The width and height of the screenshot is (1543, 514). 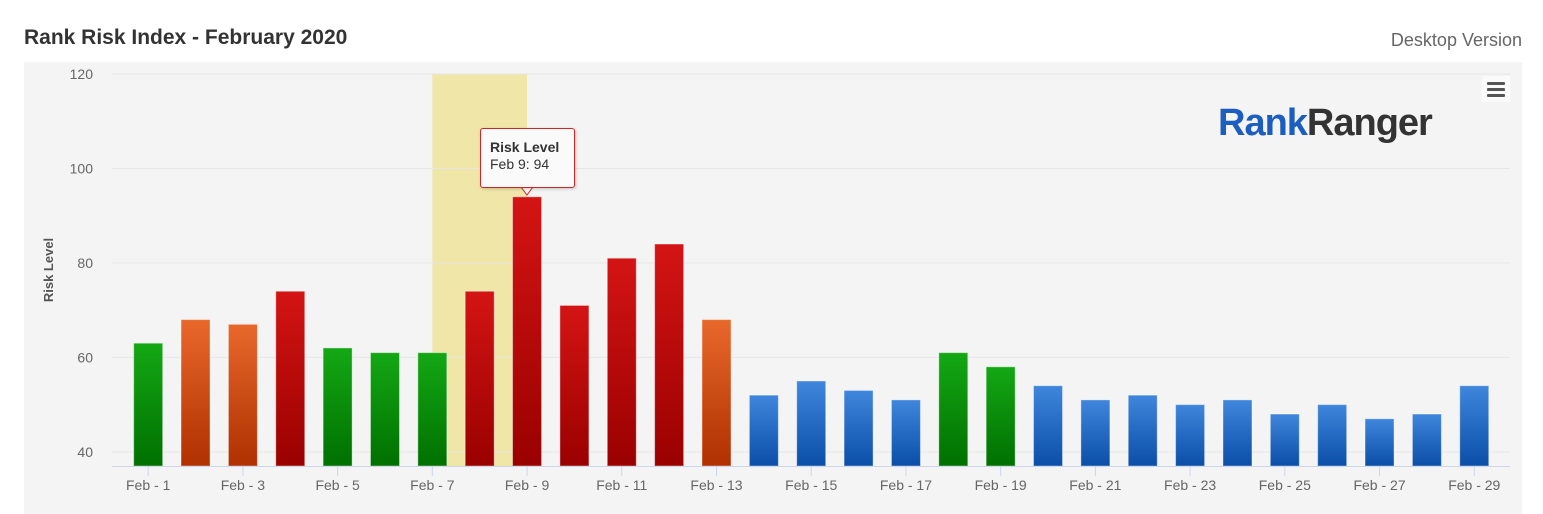 What do you see at coordinates (621, 485) in the screenshot?
I see `x-tick-label: Feb - 11` at bounding box center [621, 485].